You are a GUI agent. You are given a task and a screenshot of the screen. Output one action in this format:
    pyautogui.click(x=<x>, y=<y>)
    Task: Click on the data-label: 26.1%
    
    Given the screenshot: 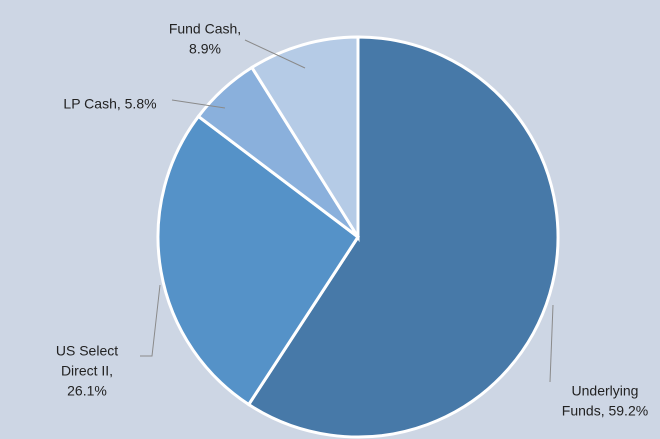 What is the action you would take?
    pyautogui.click(x=87, y=391)
    